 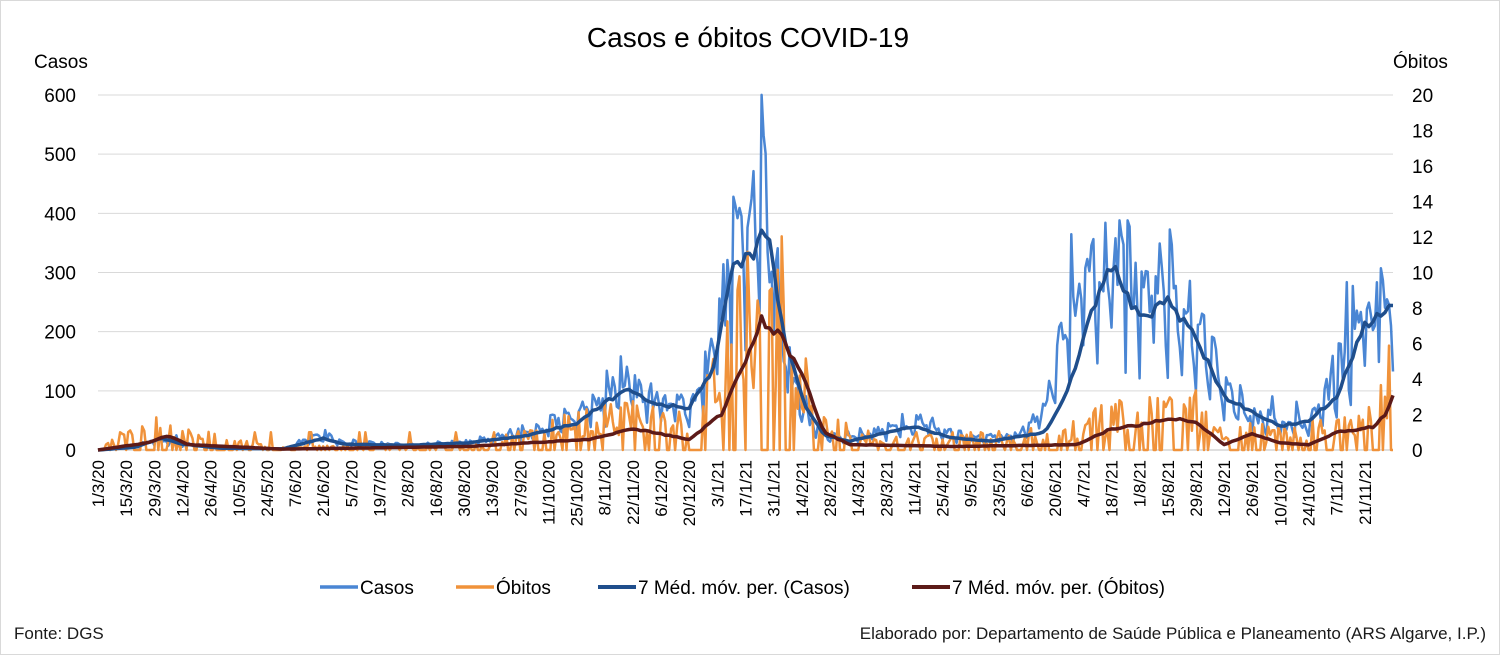 What do you see at coordinates (1417, 345) in the screenshot?
I see `y-tick-right: 6` at bounding box center [1417, 345].